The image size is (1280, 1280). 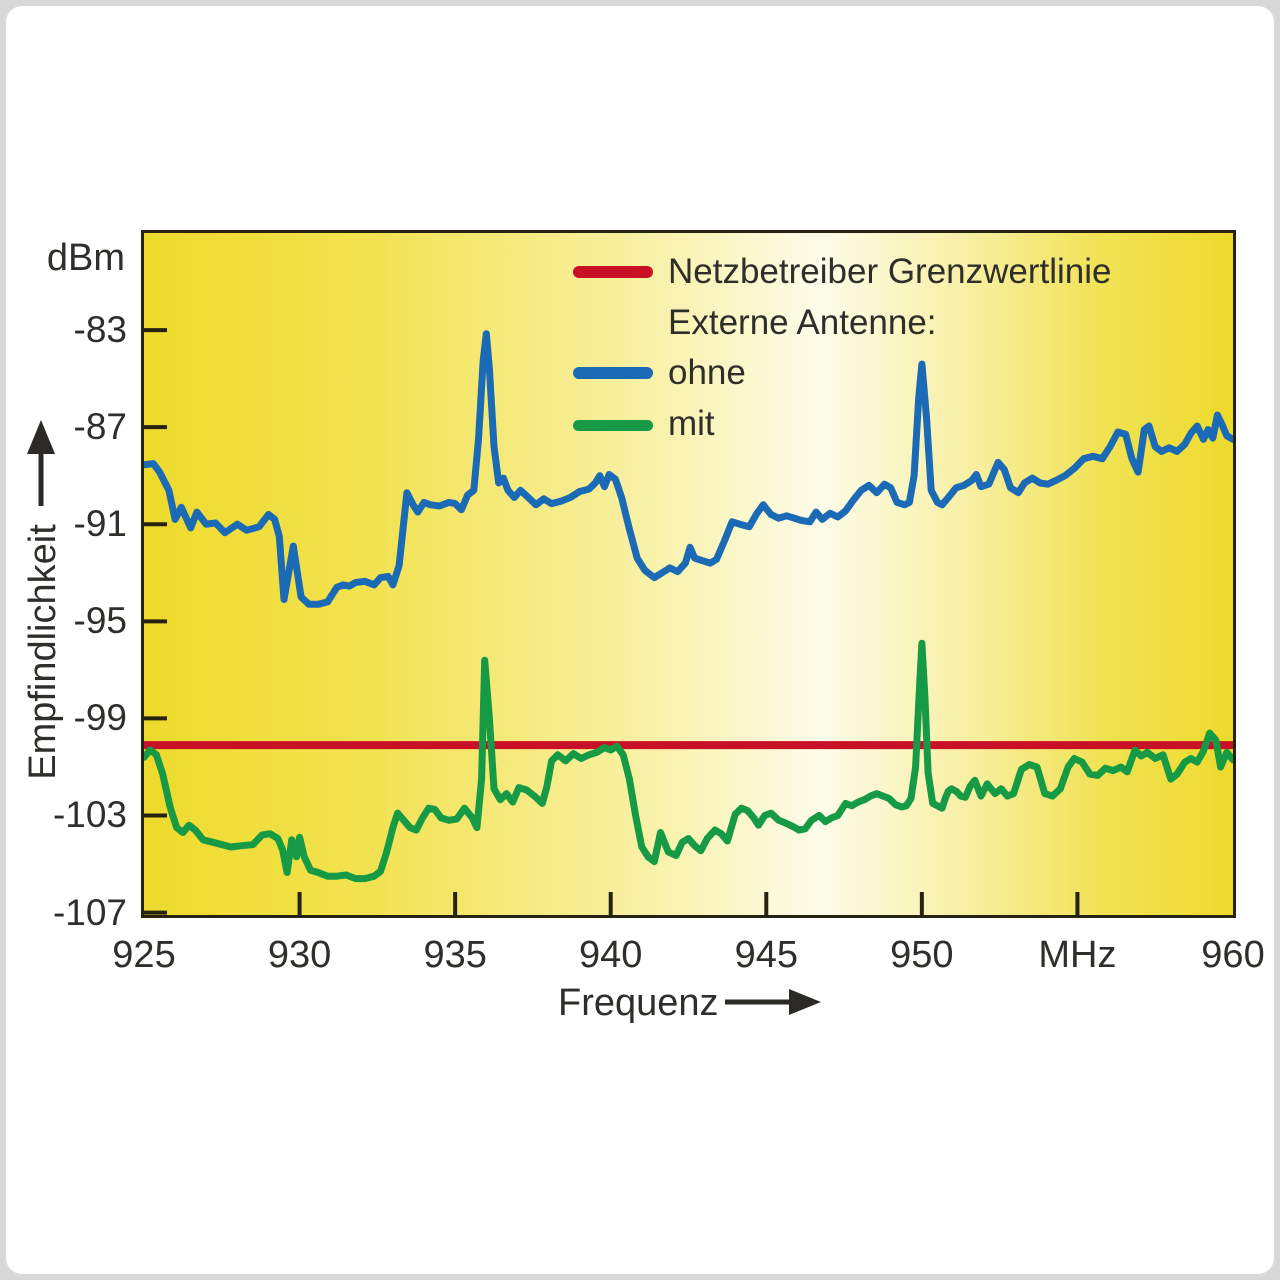 I want to click on y-tick-label: -83, so click(x=100, y=330).